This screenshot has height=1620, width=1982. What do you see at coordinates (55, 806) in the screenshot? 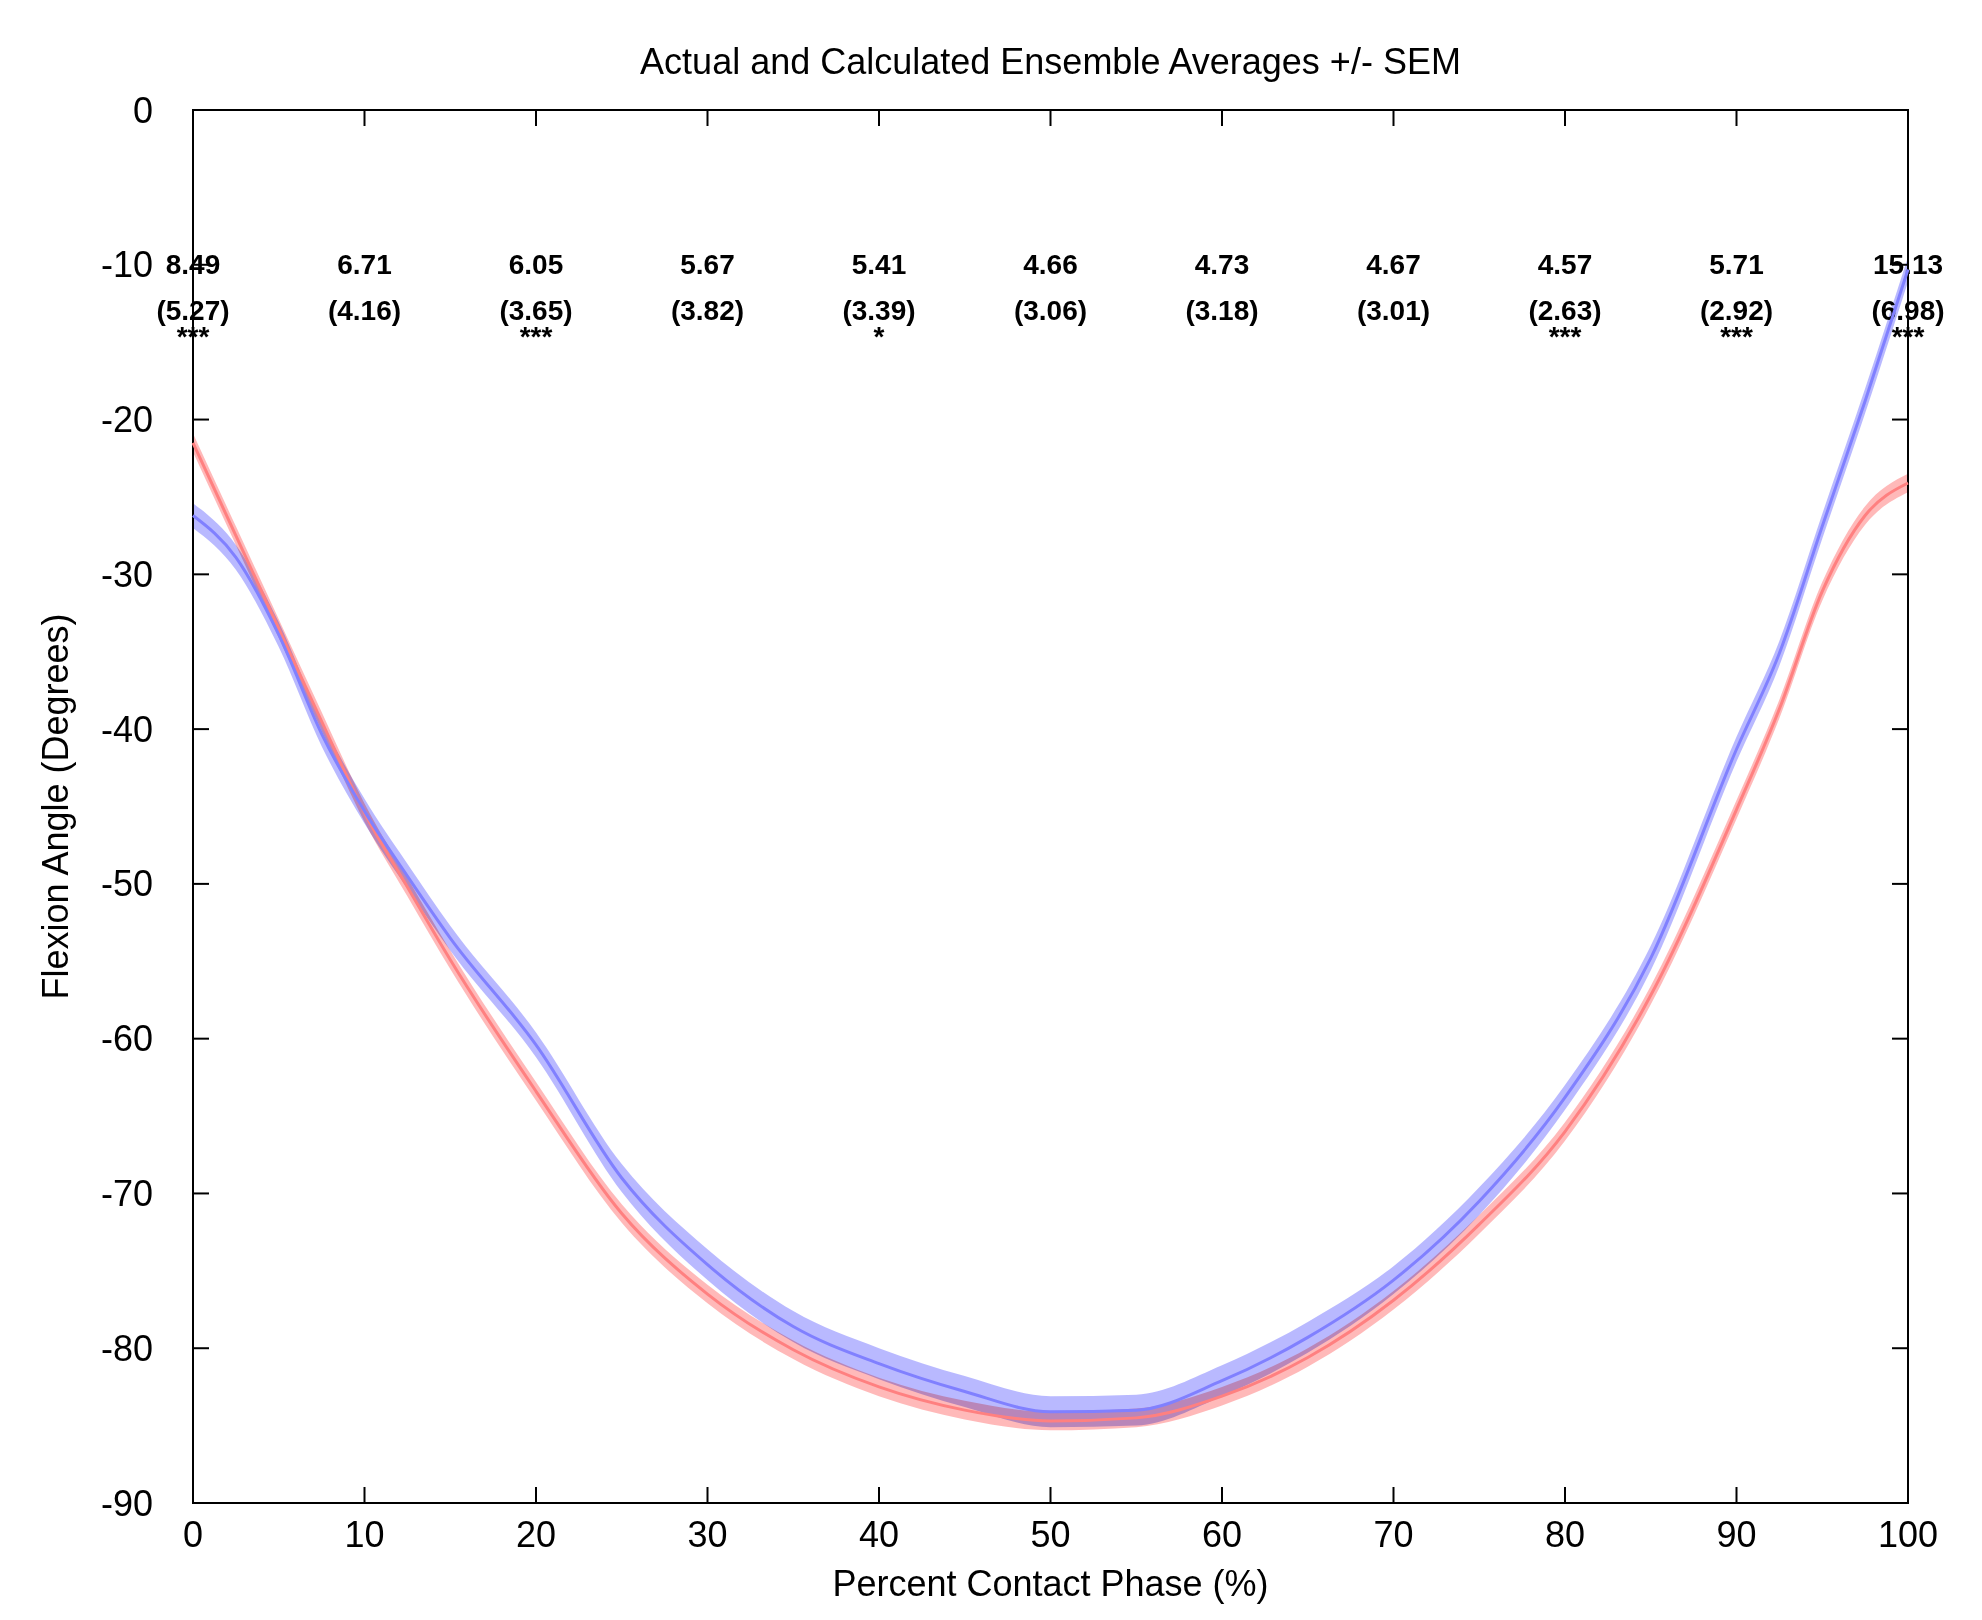
I see `y-axis-title: Flexion Angle (Degrees)` at bounding box center [55, 806].